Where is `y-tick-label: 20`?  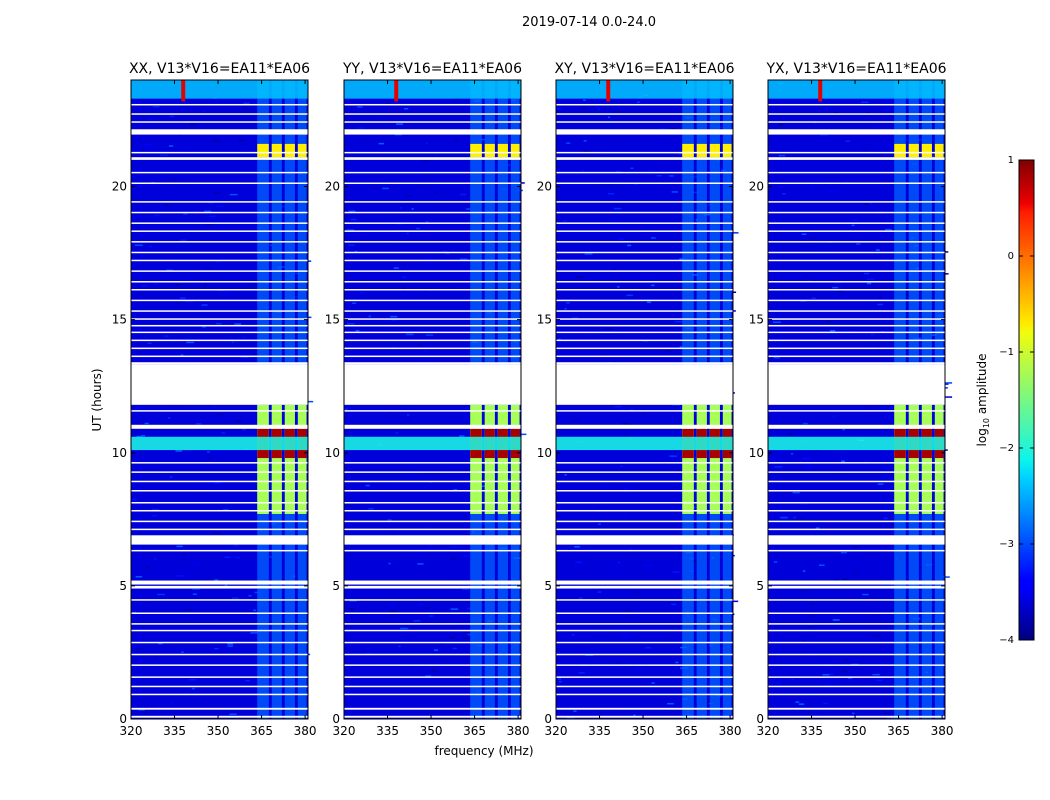 y-tick-label: 20 is located at coordinates (332, 187).